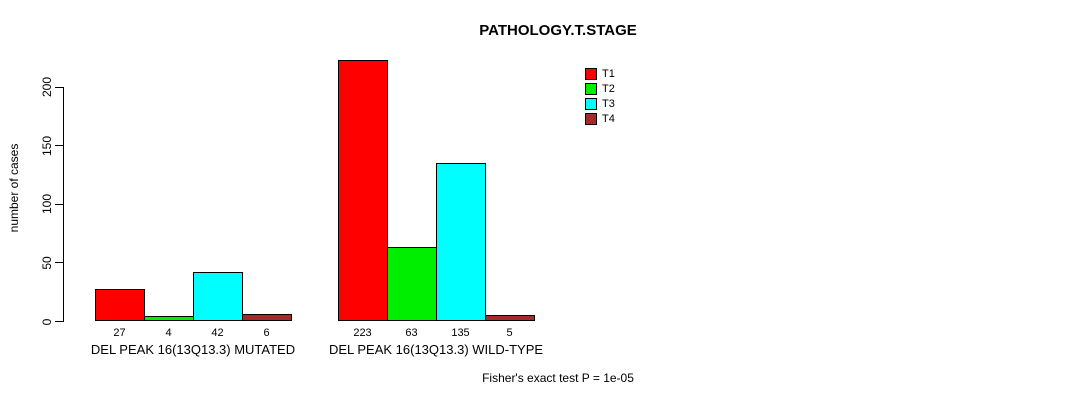  What do you see at coordinates (600, 73) in the screenshot?
I see `legend-item-t1: T1` at bounding box center [600, 73].